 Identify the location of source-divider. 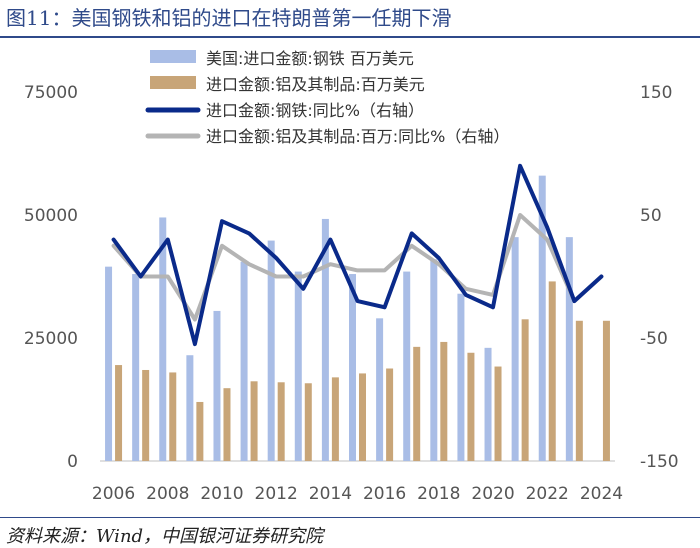
(350, 517).